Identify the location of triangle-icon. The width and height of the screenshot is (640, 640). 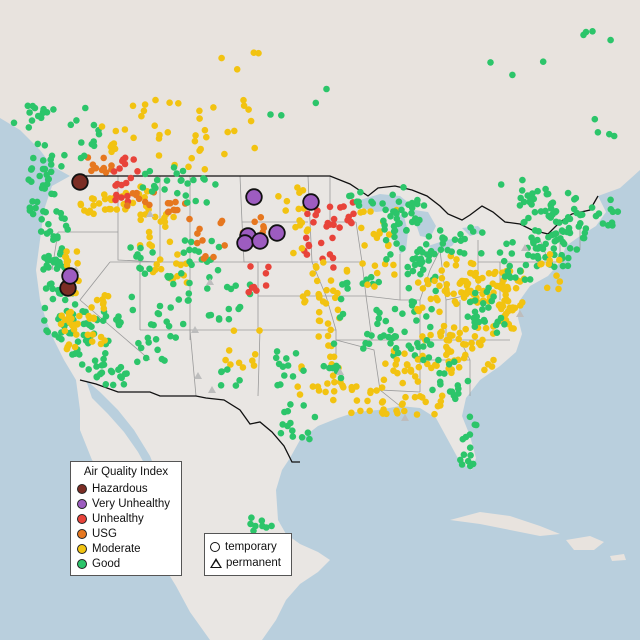
(216, 563).